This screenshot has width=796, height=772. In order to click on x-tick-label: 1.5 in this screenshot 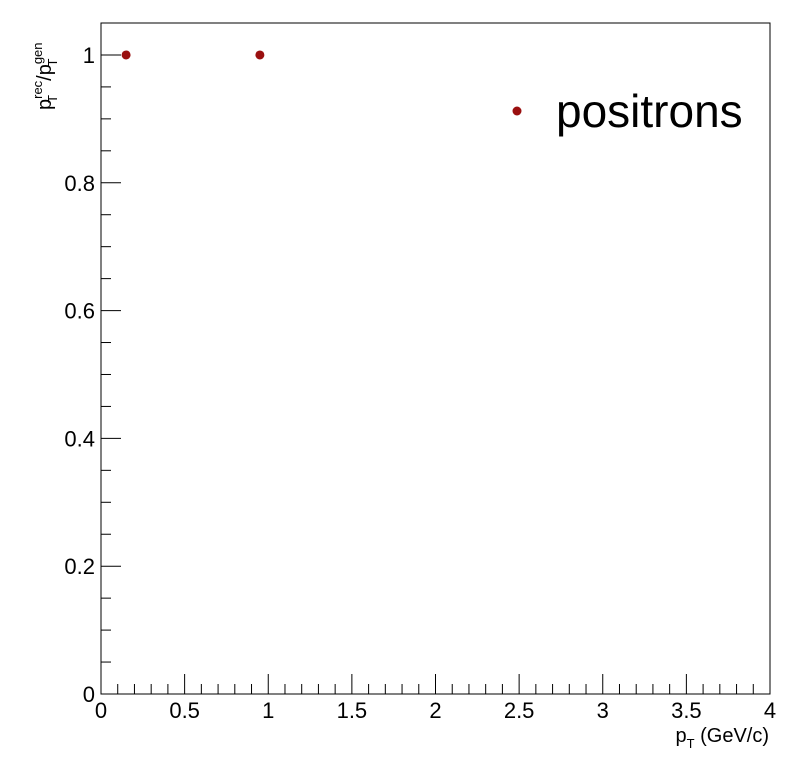, I will do `click(352, 710)`.